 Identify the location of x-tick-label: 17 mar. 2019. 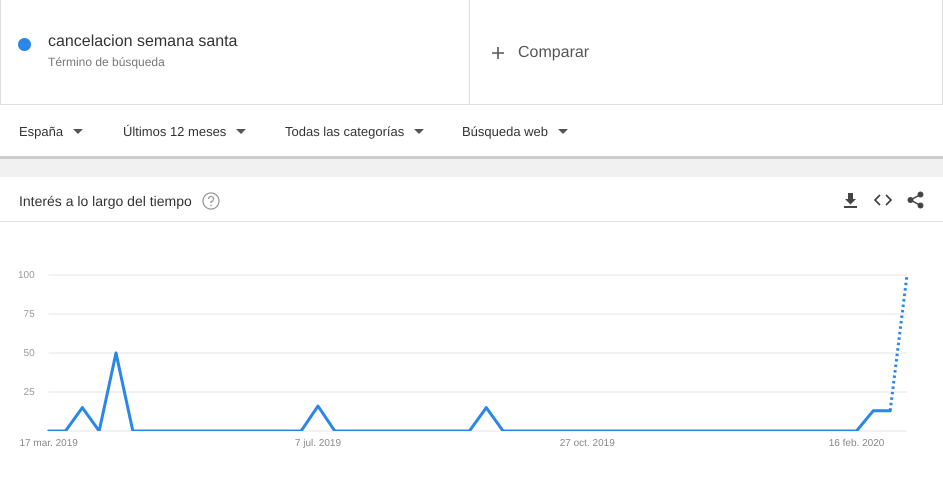
(48, 443).